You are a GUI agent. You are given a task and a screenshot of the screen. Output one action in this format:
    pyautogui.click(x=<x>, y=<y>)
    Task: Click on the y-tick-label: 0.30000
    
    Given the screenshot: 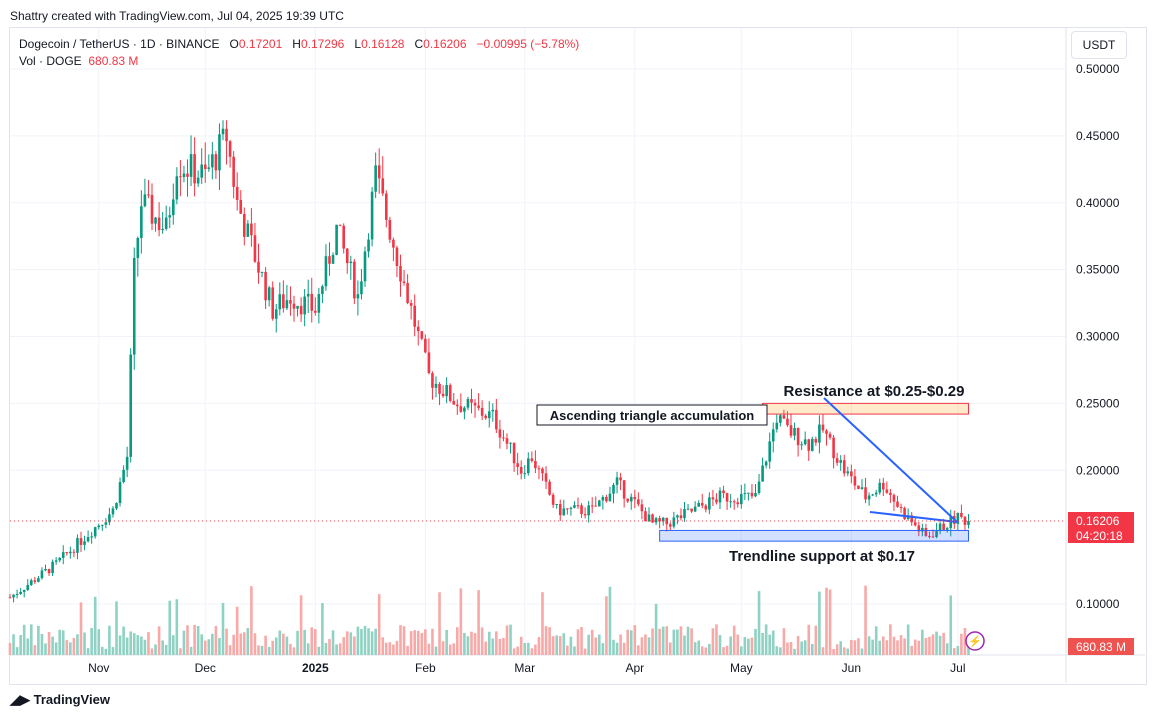 What is the action you would take?
    pyautogui.click(x=1098, y=337)
    